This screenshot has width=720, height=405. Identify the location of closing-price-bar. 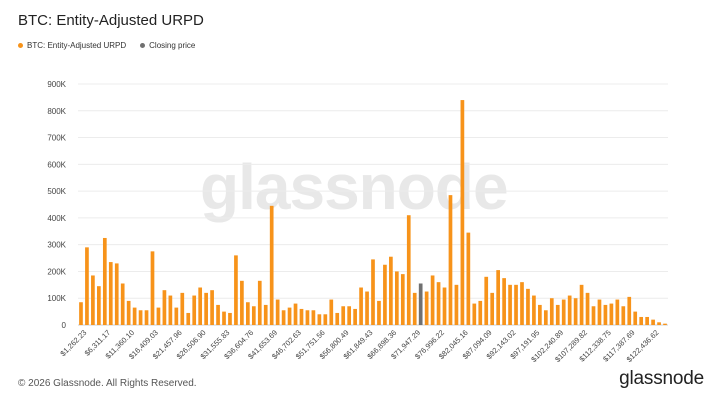
(420, 304).